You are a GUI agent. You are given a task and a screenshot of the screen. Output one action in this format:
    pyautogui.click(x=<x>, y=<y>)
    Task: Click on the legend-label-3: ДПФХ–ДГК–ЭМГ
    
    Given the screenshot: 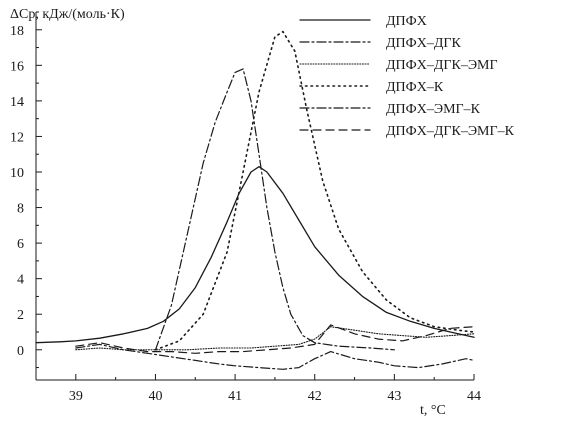 What is the action you would take?
    pyautogui.click(x=442, y=65)
    